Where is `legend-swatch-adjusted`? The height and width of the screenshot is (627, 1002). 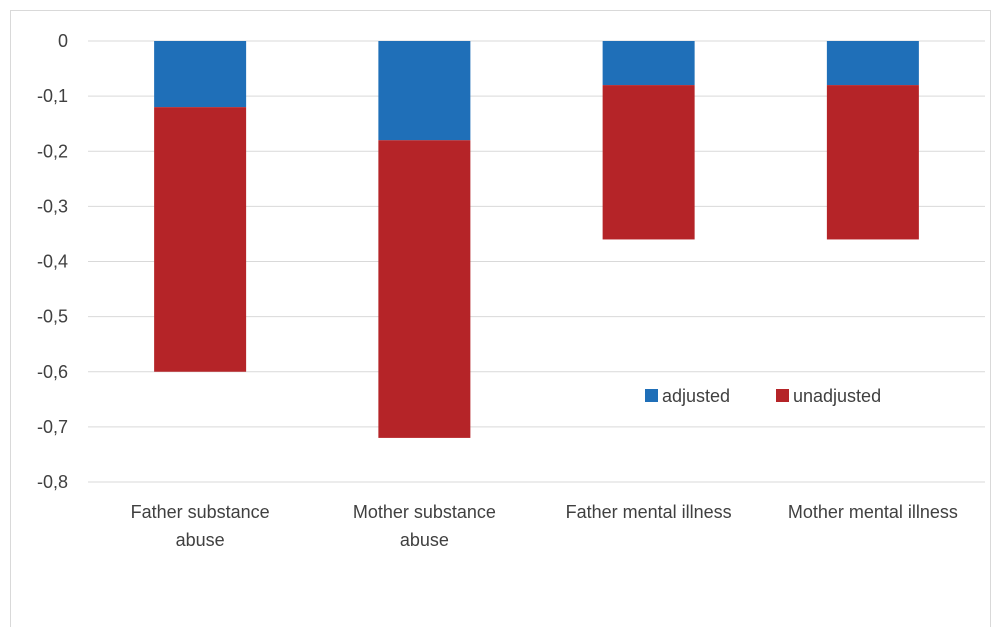 legend-swatch-adjusted is located at coordinates (651, 395).